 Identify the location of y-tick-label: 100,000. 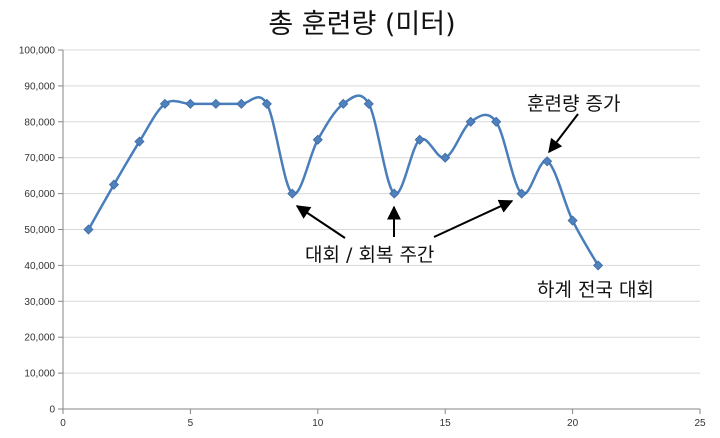
(37, 51).